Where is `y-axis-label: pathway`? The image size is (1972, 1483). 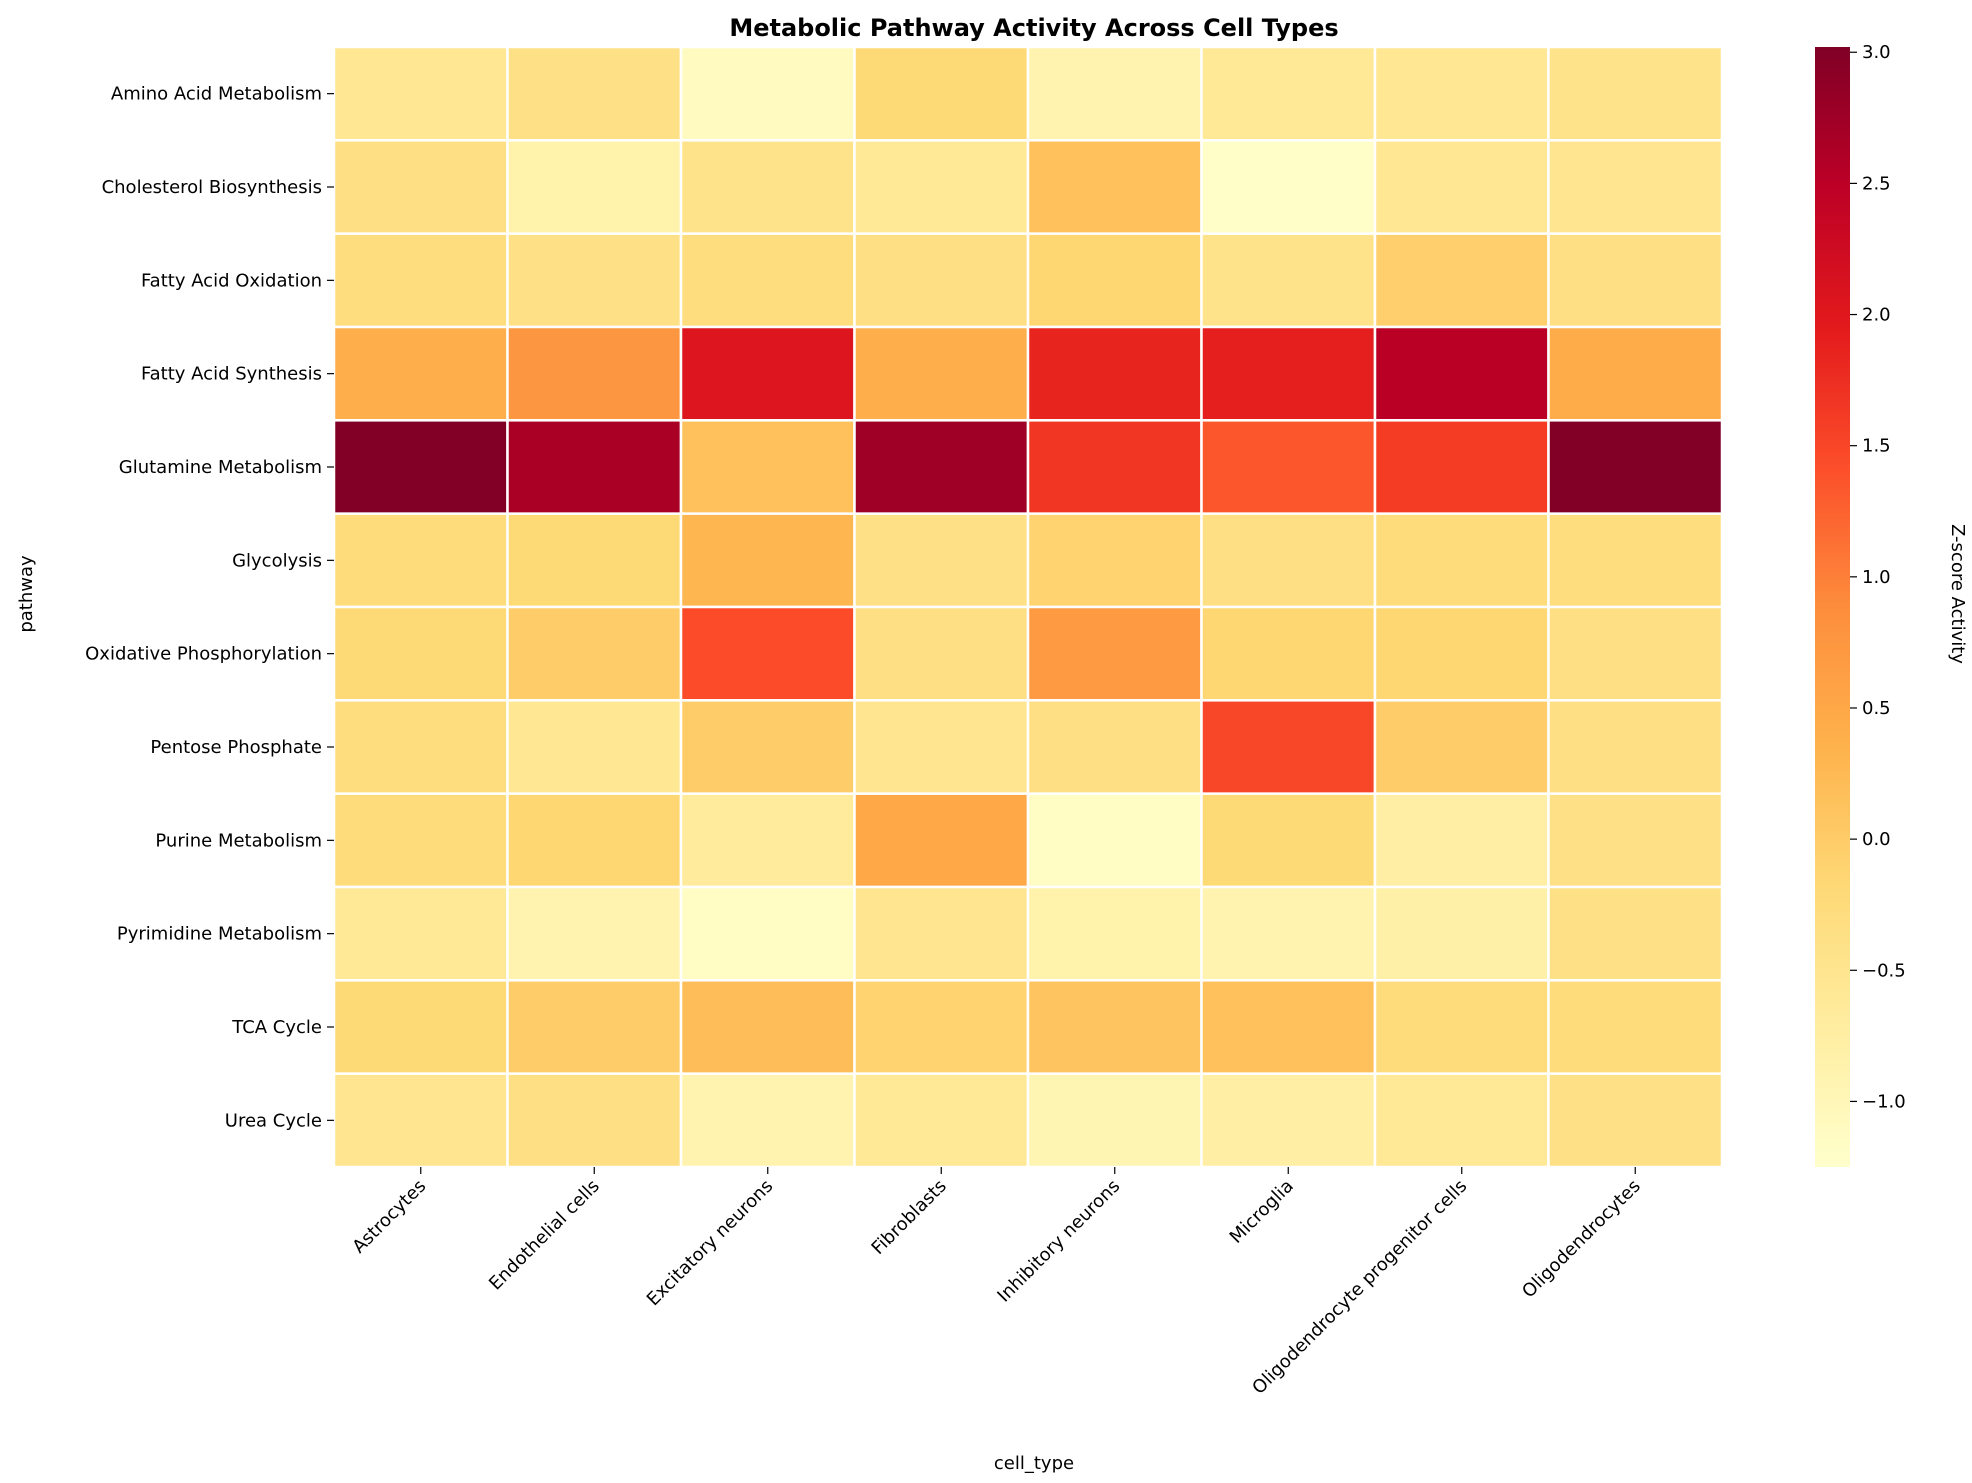 y-axis-label: pathway is located at coordinates (26, 594).